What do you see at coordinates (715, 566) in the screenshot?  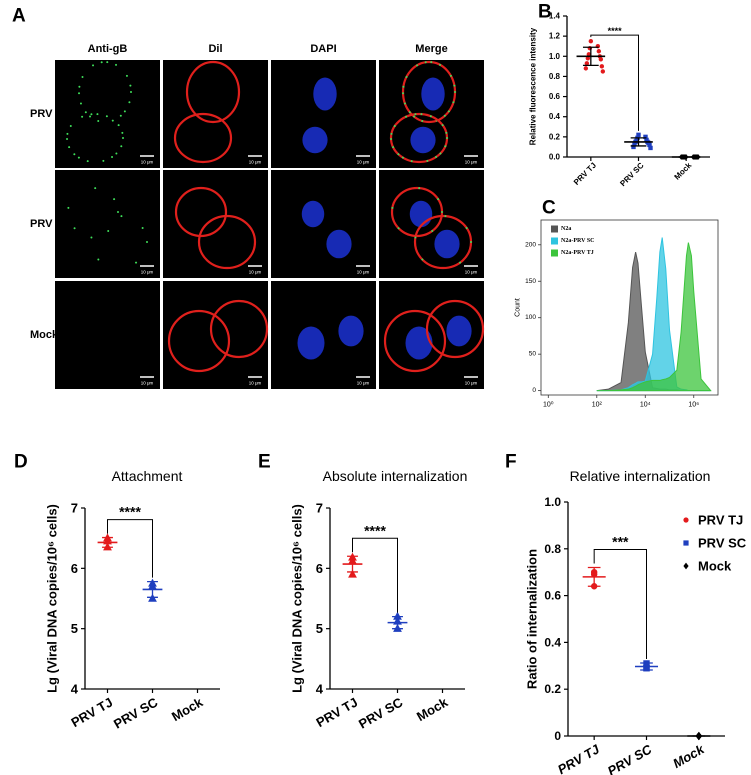 I see `legend-label: Mock` at bounding box center [715, 566].